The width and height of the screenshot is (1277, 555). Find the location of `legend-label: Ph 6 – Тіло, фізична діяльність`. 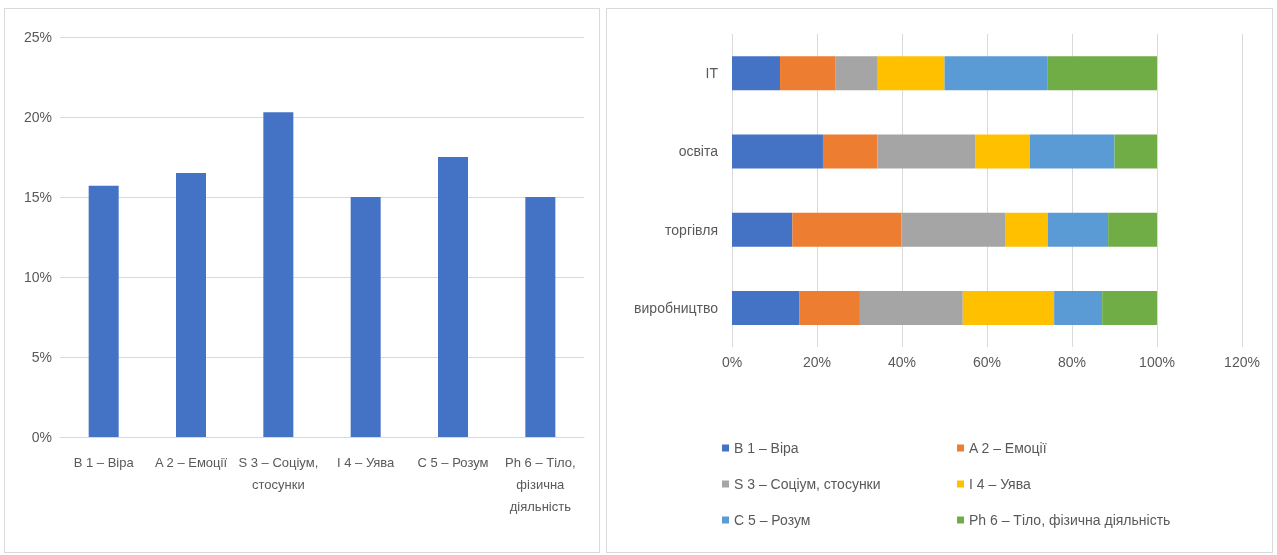

legend-label: Ph 6 – Тіло, фізична діяльність is located at coordinates (1070, 520).